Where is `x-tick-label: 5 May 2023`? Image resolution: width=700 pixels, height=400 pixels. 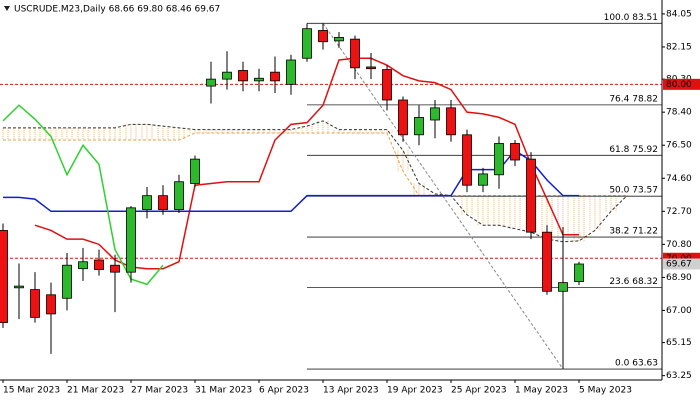 x-tick-label: 5 May 2023 is located at coordinates (605, 391).